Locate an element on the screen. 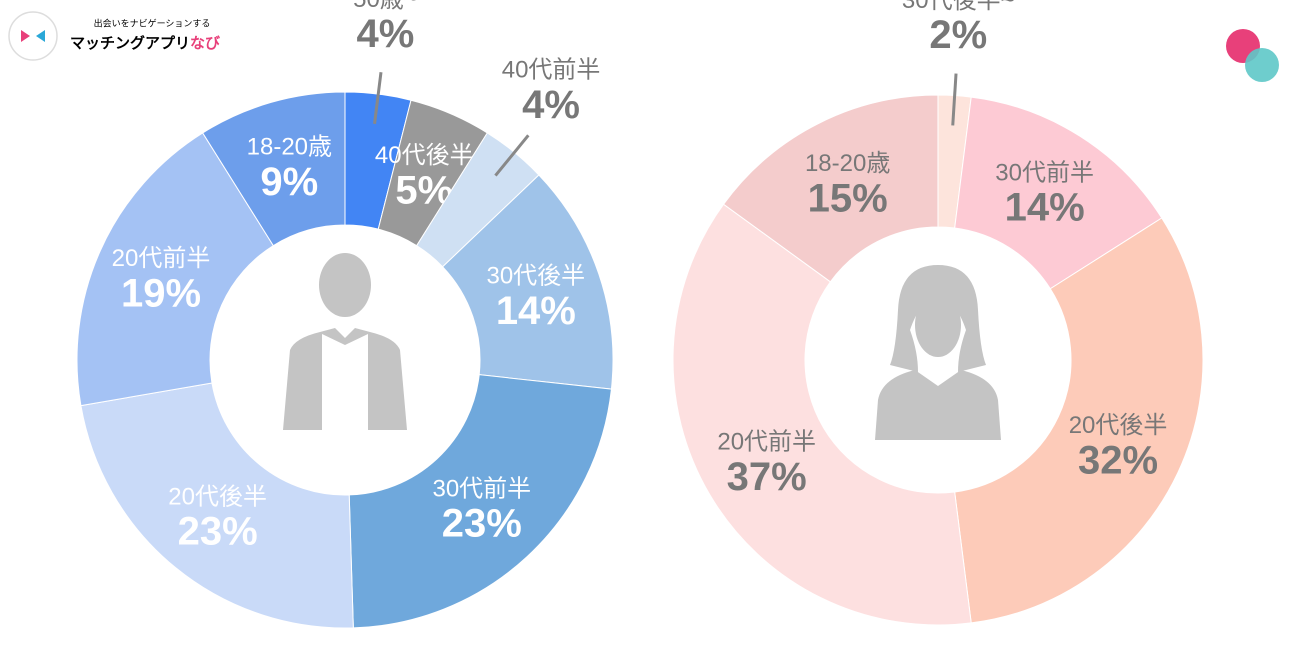  decor-circle is located at coordinates (1262, 65).